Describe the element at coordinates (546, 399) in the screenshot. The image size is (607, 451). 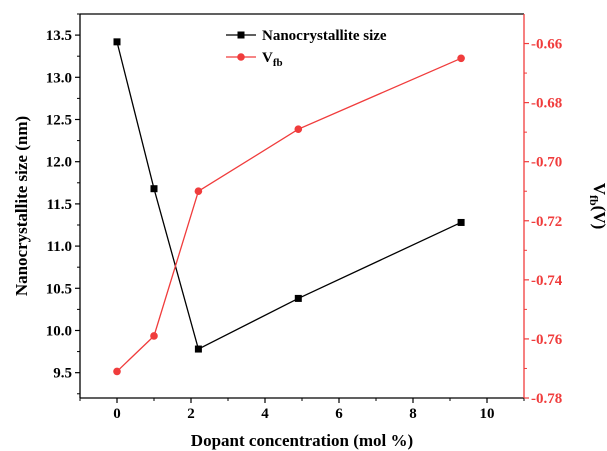
I see `y-right-tick-label: -0.78` at that location.